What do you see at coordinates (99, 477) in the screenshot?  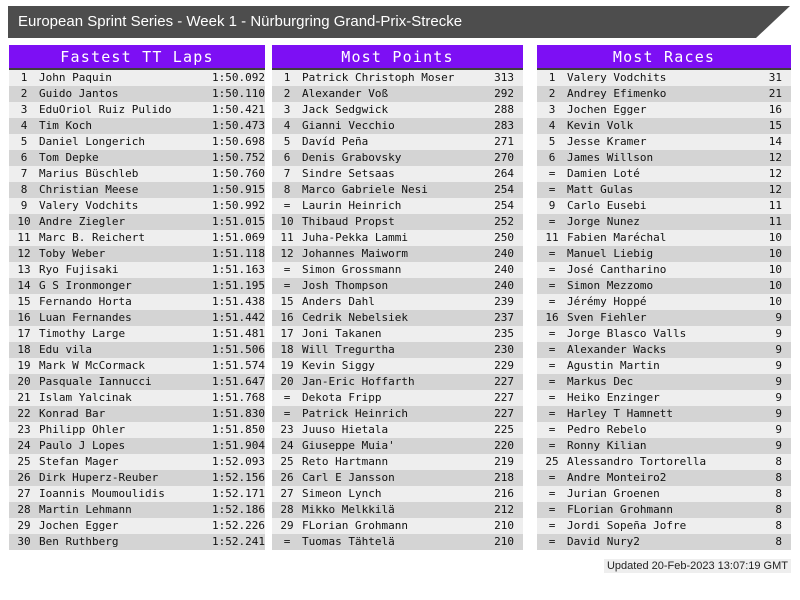 I see `row-driver-name: Dirk Huperz-Reuber` at bounding box center [99, 477].